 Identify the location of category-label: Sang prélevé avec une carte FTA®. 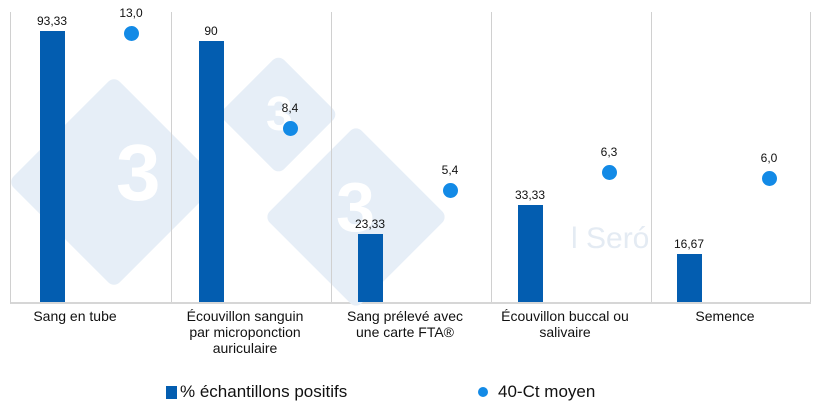
(405, 324).